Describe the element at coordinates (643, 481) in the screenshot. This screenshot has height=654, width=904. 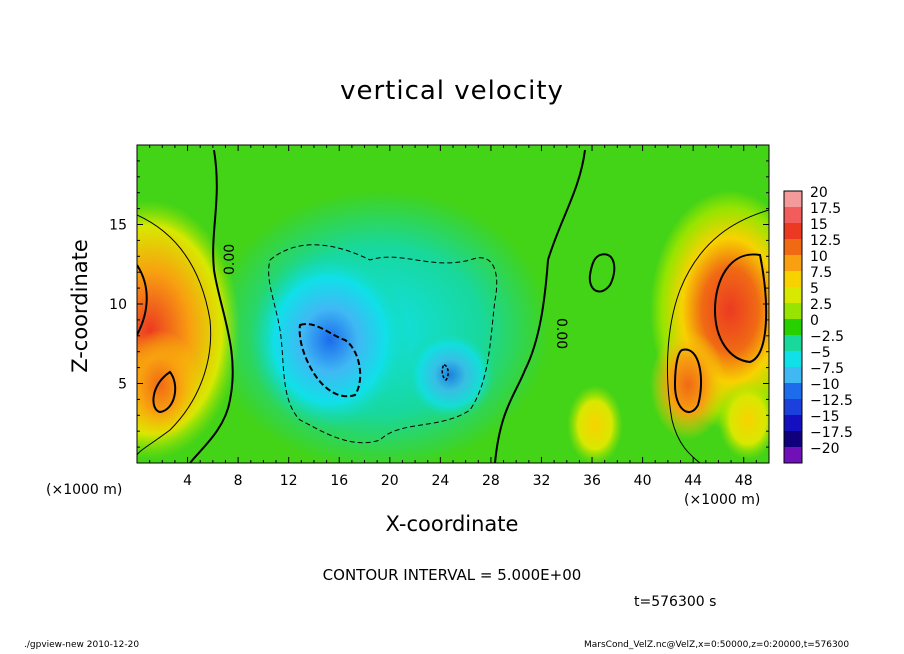
I see `x-tick-label: 40` at that location.